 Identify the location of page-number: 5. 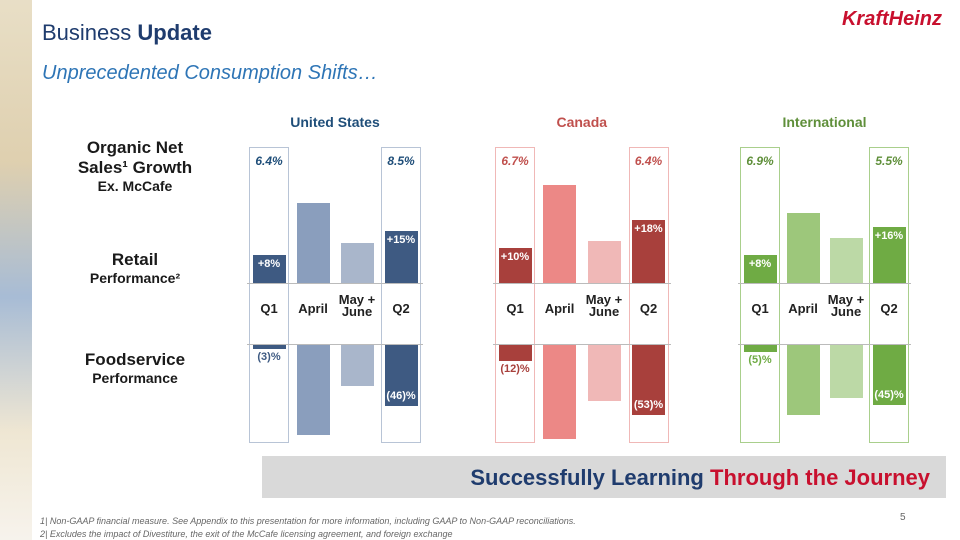
(903, 517).